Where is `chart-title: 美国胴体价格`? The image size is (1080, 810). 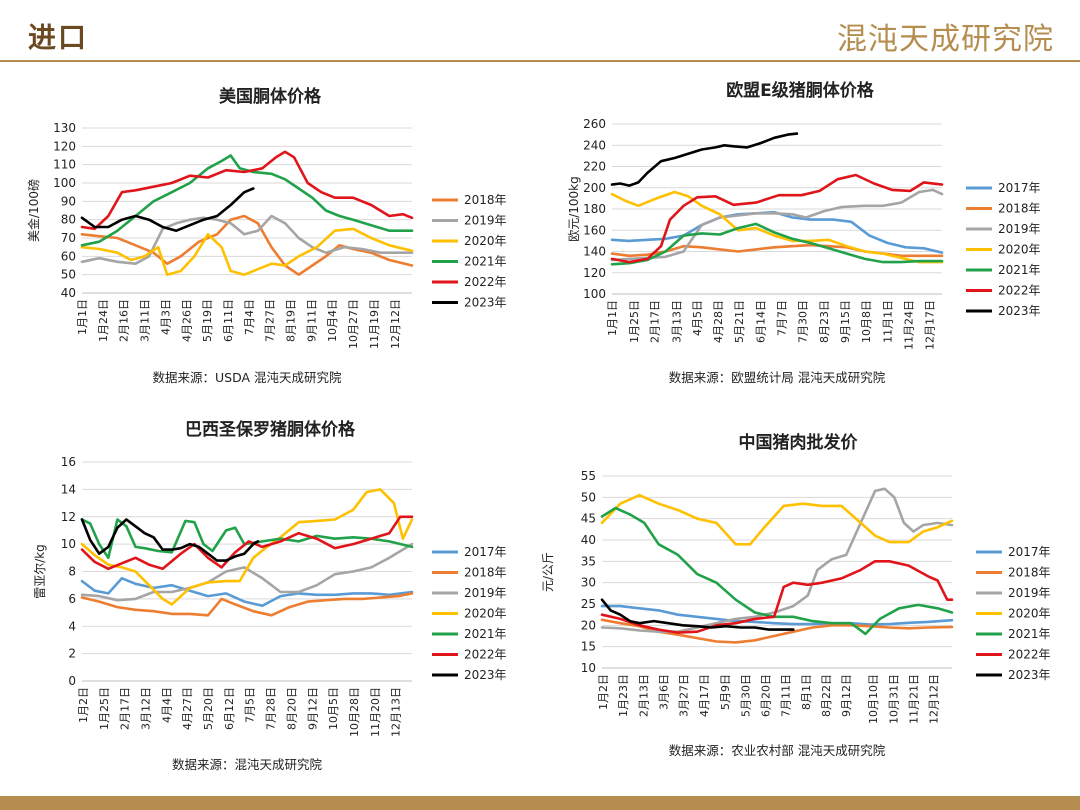 chart-title: 美国胴体价格 is located at coordinates (270, 96).